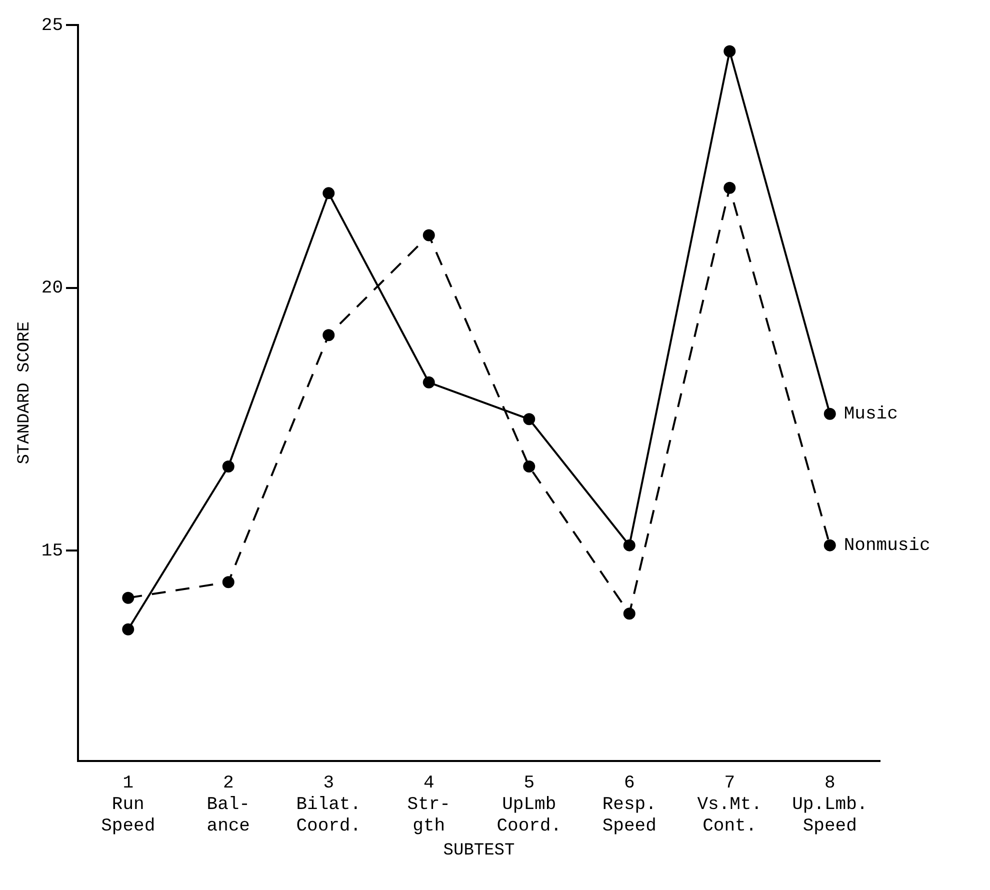  I want to click on x-axis-title: SUBTEST, so click(479, 850).